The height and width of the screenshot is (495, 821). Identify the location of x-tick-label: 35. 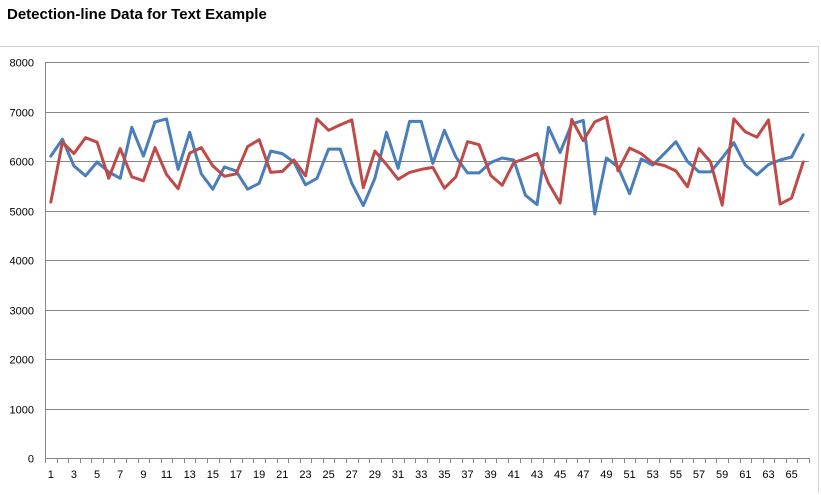
(444, 475).